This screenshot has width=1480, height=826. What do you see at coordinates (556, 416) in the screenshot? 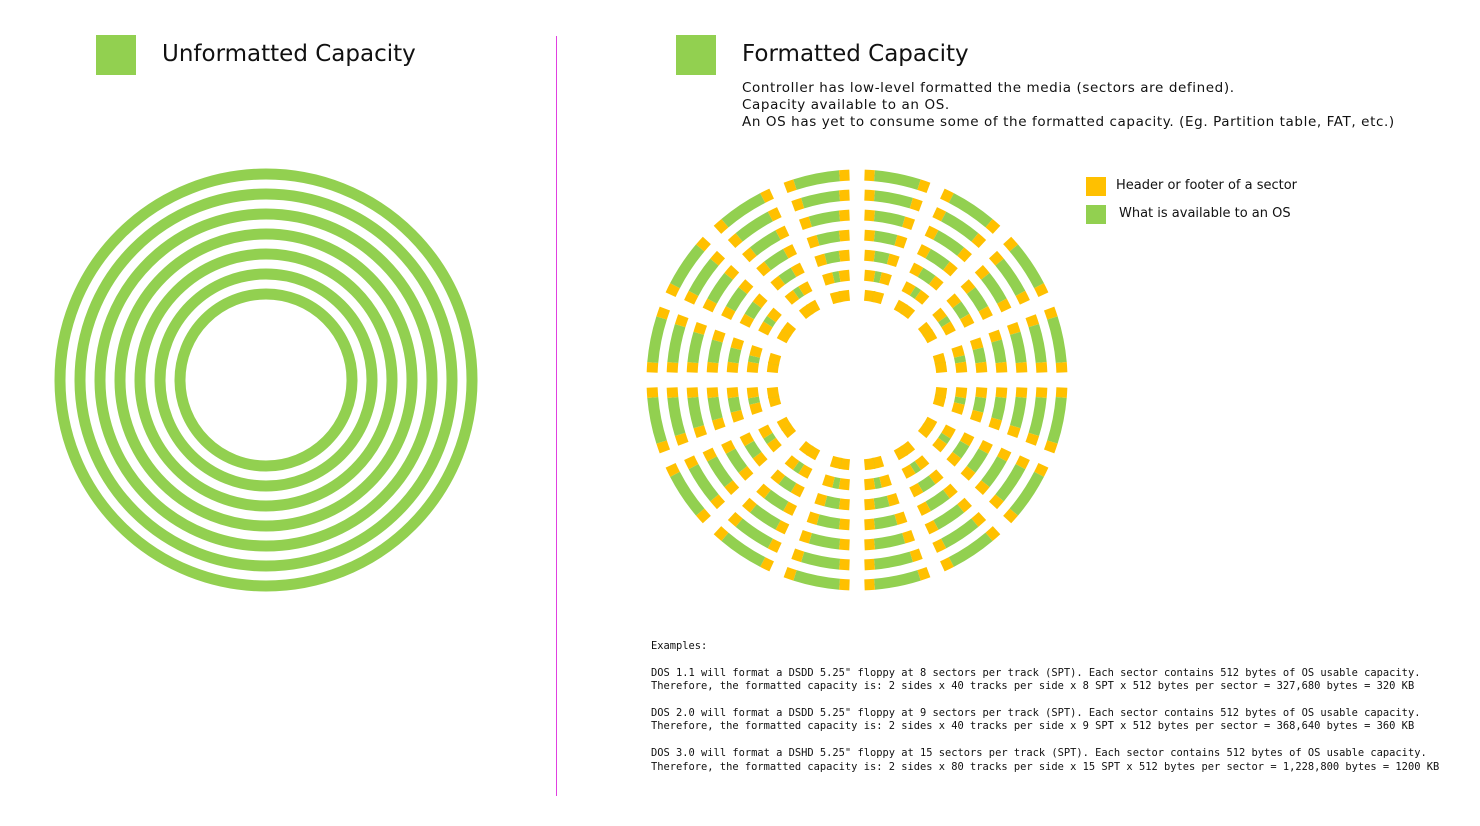
I see `panel-divider` at bounding box center [556, 416].